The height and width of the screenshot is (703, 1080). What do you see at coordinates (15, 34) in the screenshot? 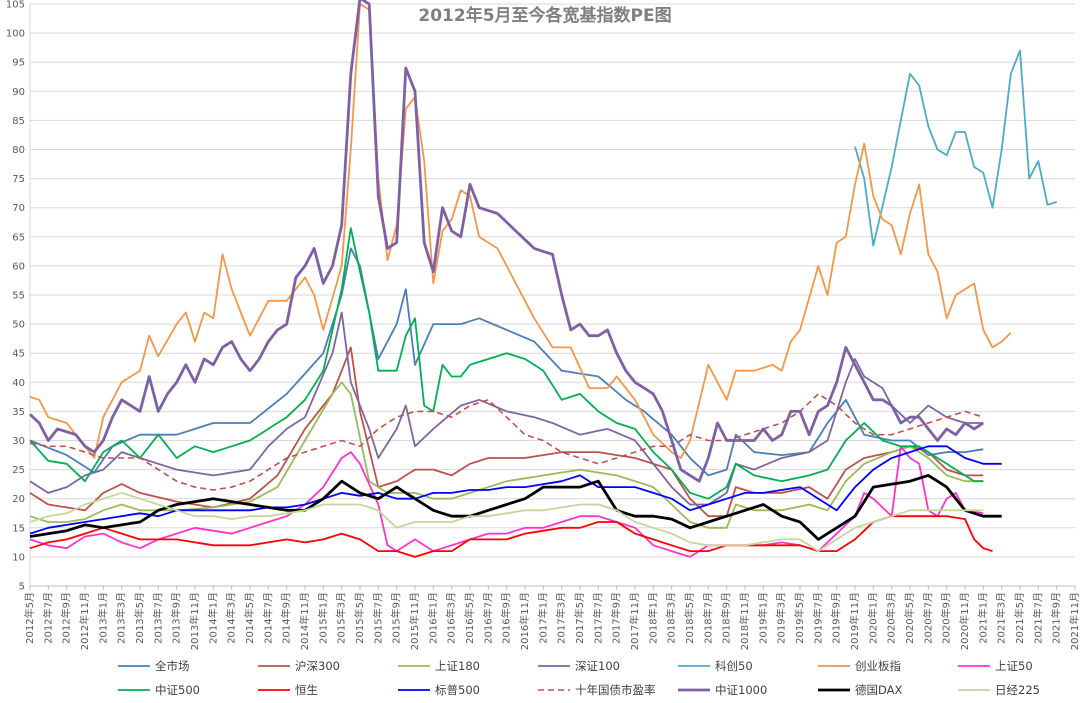
I see `y-tick-label: 100` at bounding box center [15, 34].